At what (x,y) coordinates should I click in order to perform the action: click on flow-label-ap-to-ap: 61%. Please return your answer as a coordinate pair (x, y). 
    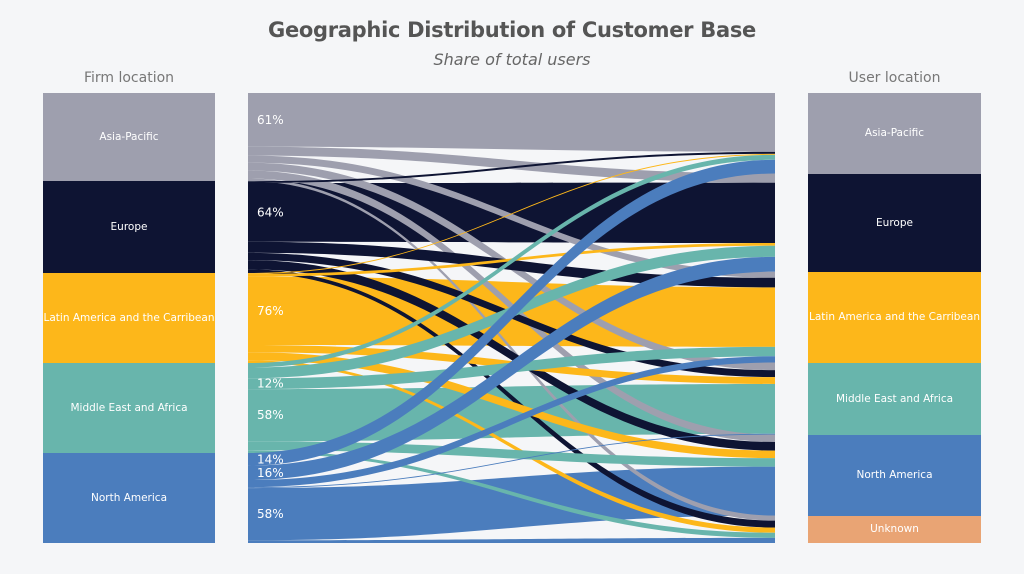
    Looking at the image, I should click on (270, 120).